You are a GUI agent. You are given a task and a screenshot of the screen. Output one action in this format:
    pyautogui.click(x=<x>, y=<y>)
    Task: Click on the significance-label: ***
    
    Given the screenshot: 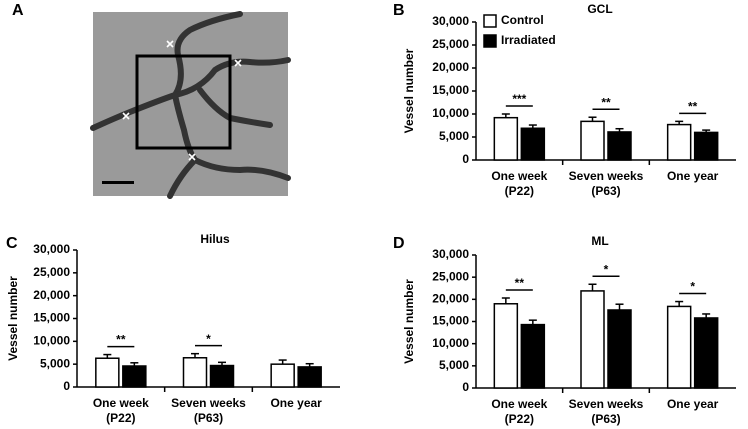 What is the action you would take?
    pyautogui.click(x=519, y=99)
    